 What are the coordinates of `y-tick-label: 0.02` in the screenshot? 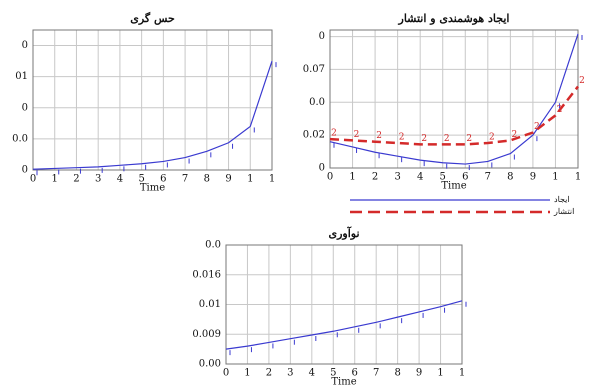 It's located at (314, 135).